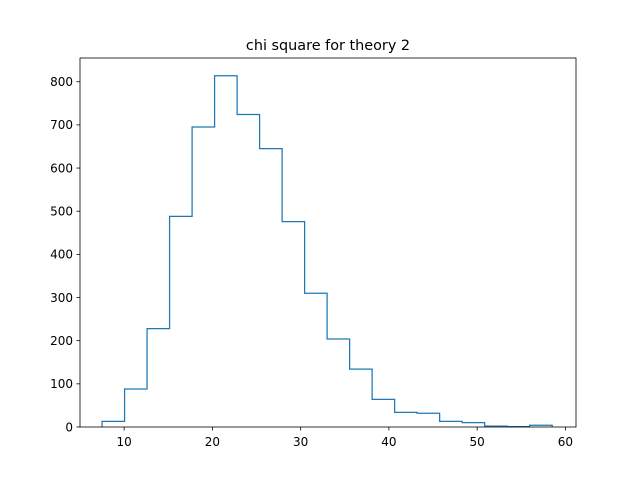 The height and width of the screenshot is (485, 640). I want to click on y-tick-label-700: 700, so click(61, 125).